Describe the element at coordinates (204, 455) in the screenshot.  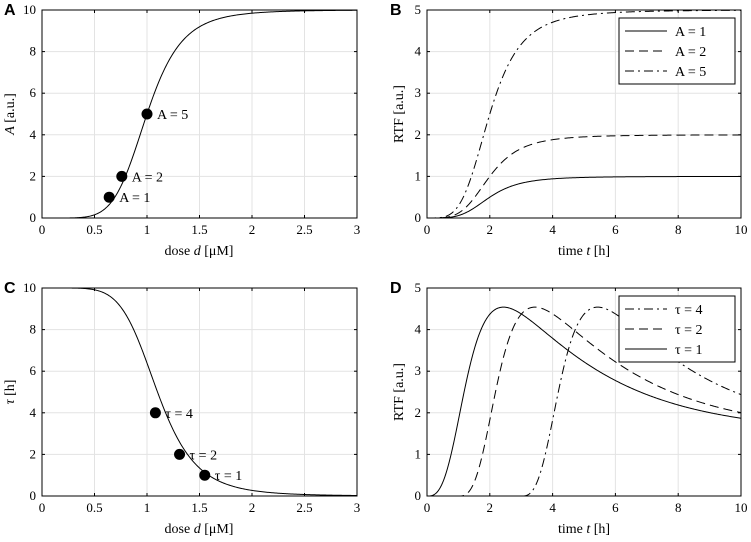
I see `point-annotation: τ = 2` at that location.